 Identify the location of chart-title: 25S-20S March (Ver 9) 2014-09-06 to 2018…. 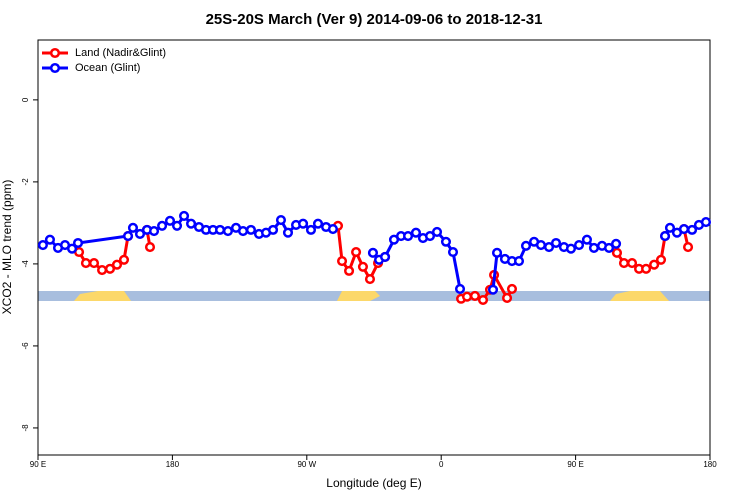
(374, 19).